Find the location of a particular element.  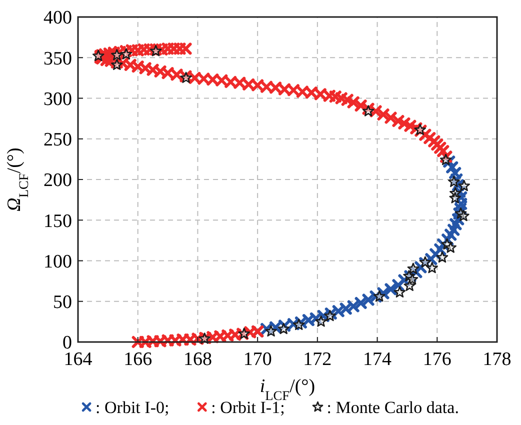

y-tick-label: 50 is located at coordinates (62, 303).